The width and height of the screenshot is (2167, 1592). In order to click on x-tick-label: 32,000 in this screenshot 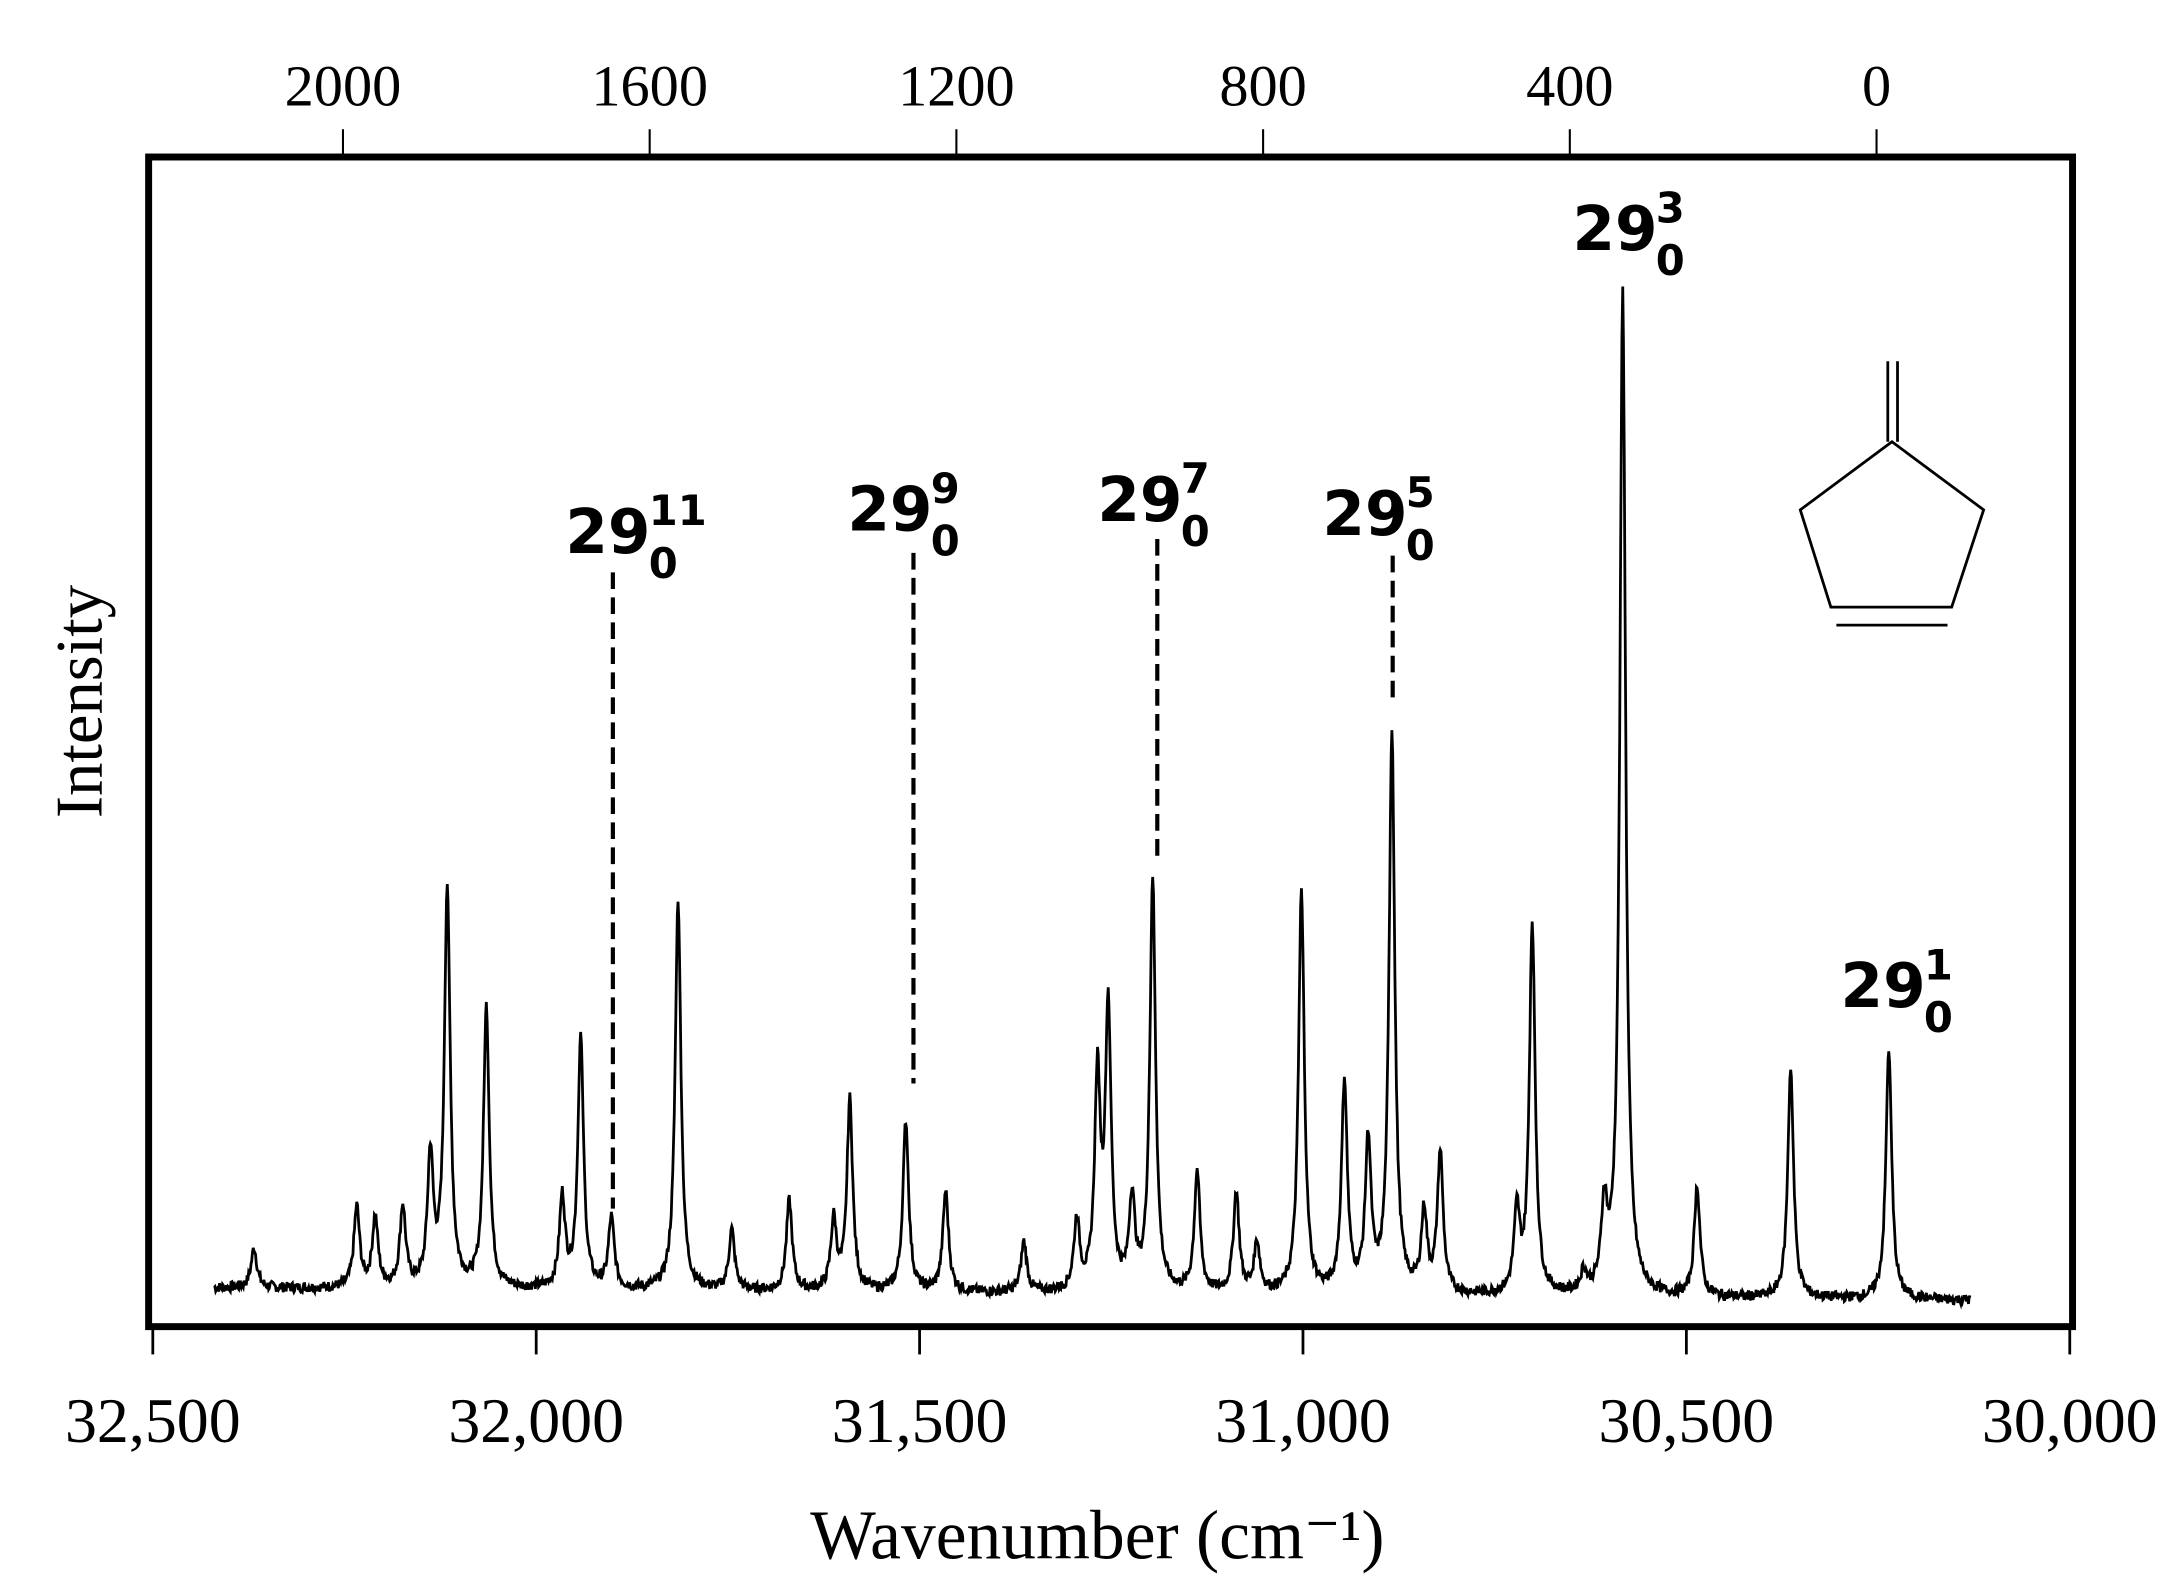, I will do `click(536, 1420)`.